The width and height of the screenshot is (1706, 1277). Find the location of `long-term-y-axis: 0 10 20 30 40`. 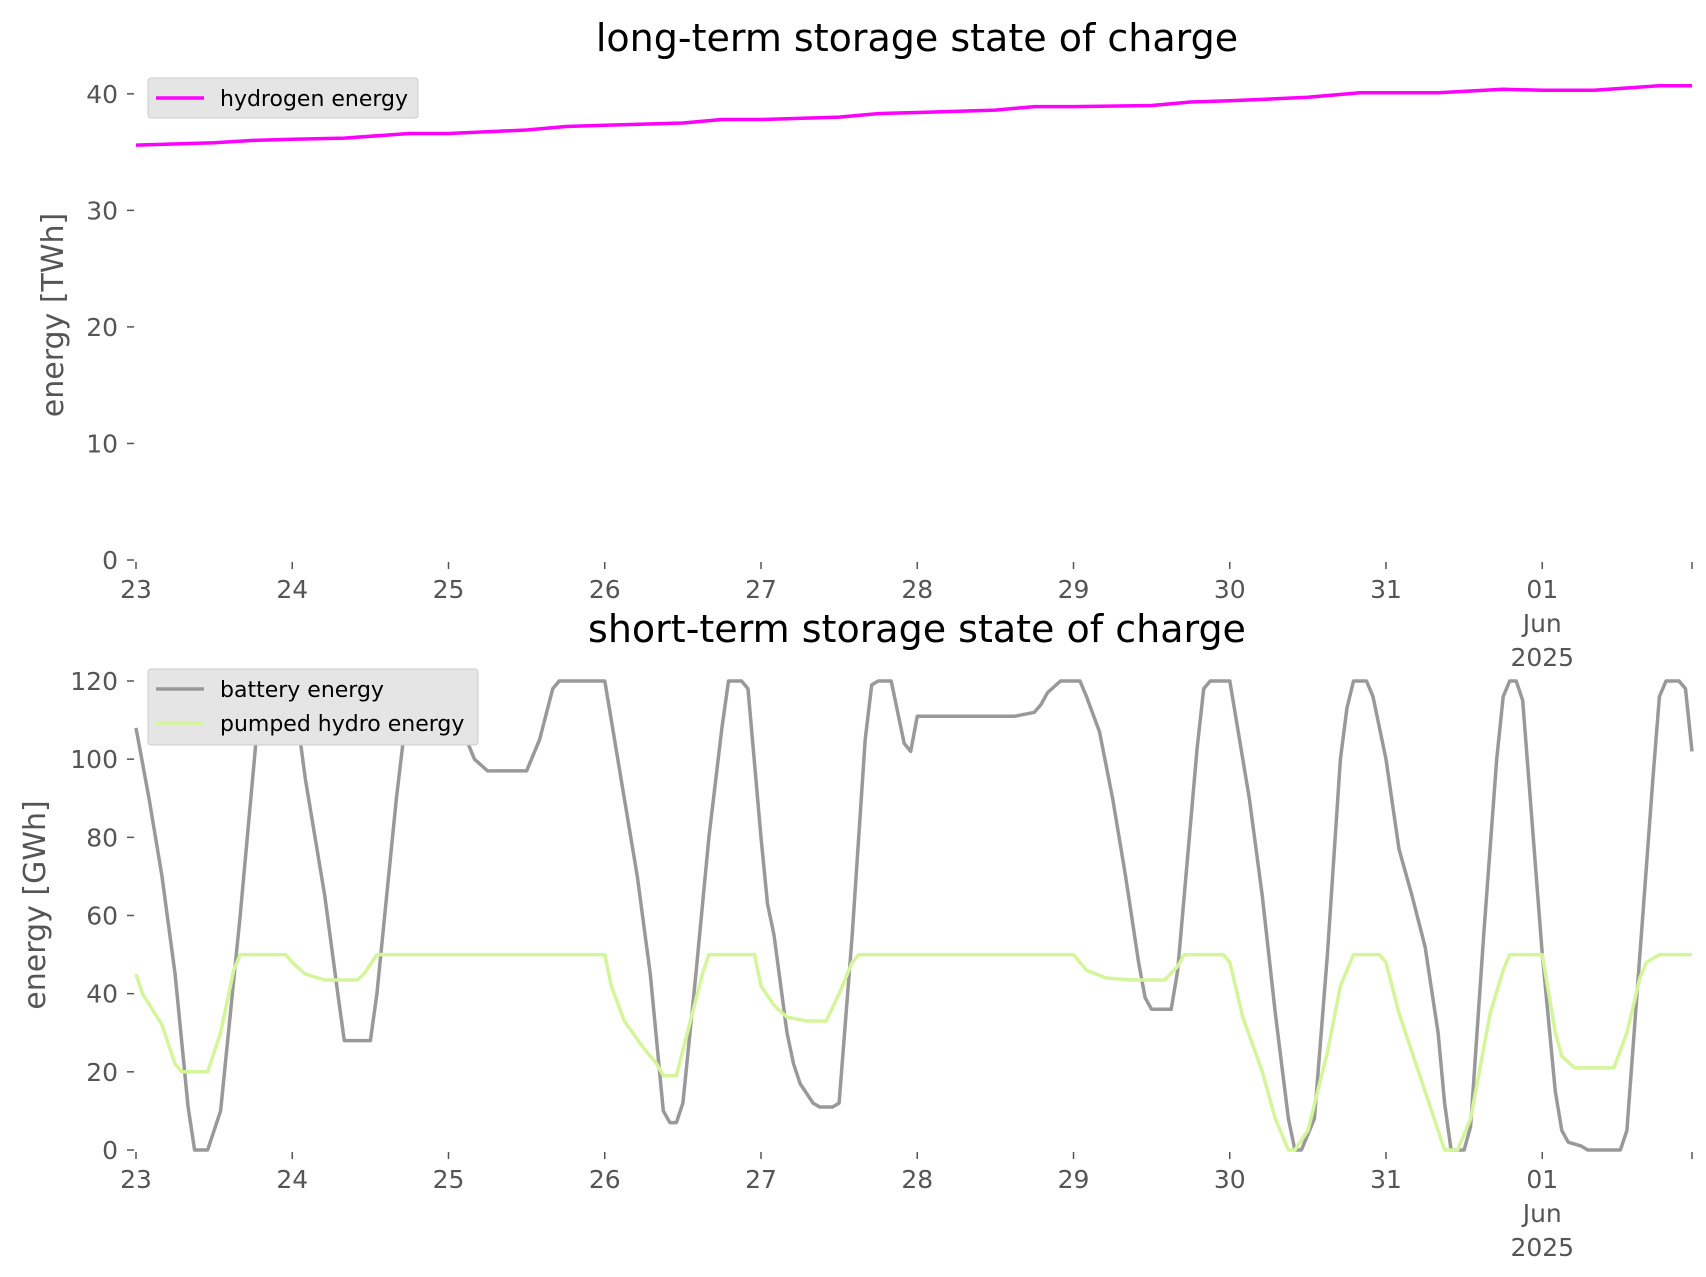

long-term-y-axis: 0 10 20 30 40 is located at coordinates (110, 327).